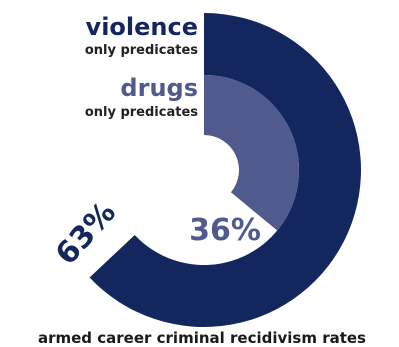 The width and height of the screenshot is (399, 347). Describe the element at coordinates (159, 88) in the screenshot. I see `drugs-label: drugs` at that location.